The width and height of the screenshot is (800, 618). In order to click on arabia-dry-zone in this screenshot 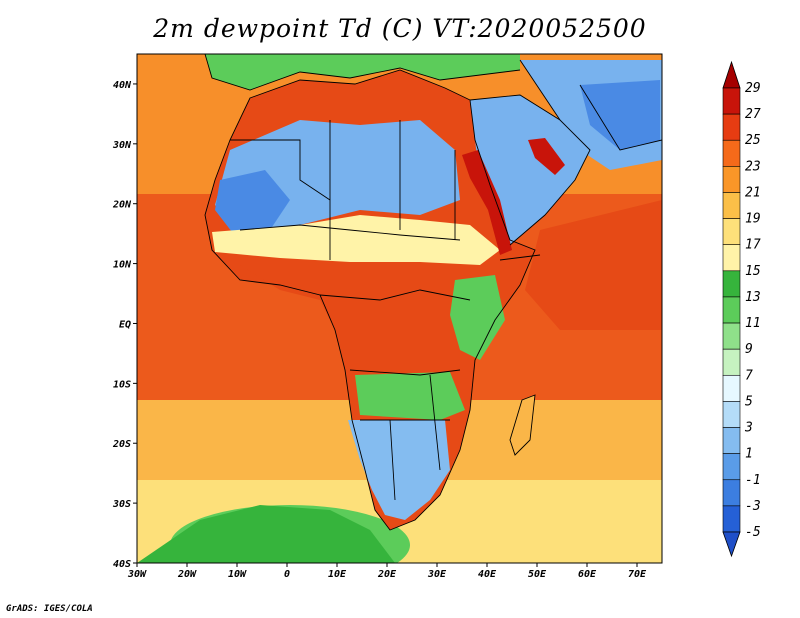, I will do `click(517, 160)`.